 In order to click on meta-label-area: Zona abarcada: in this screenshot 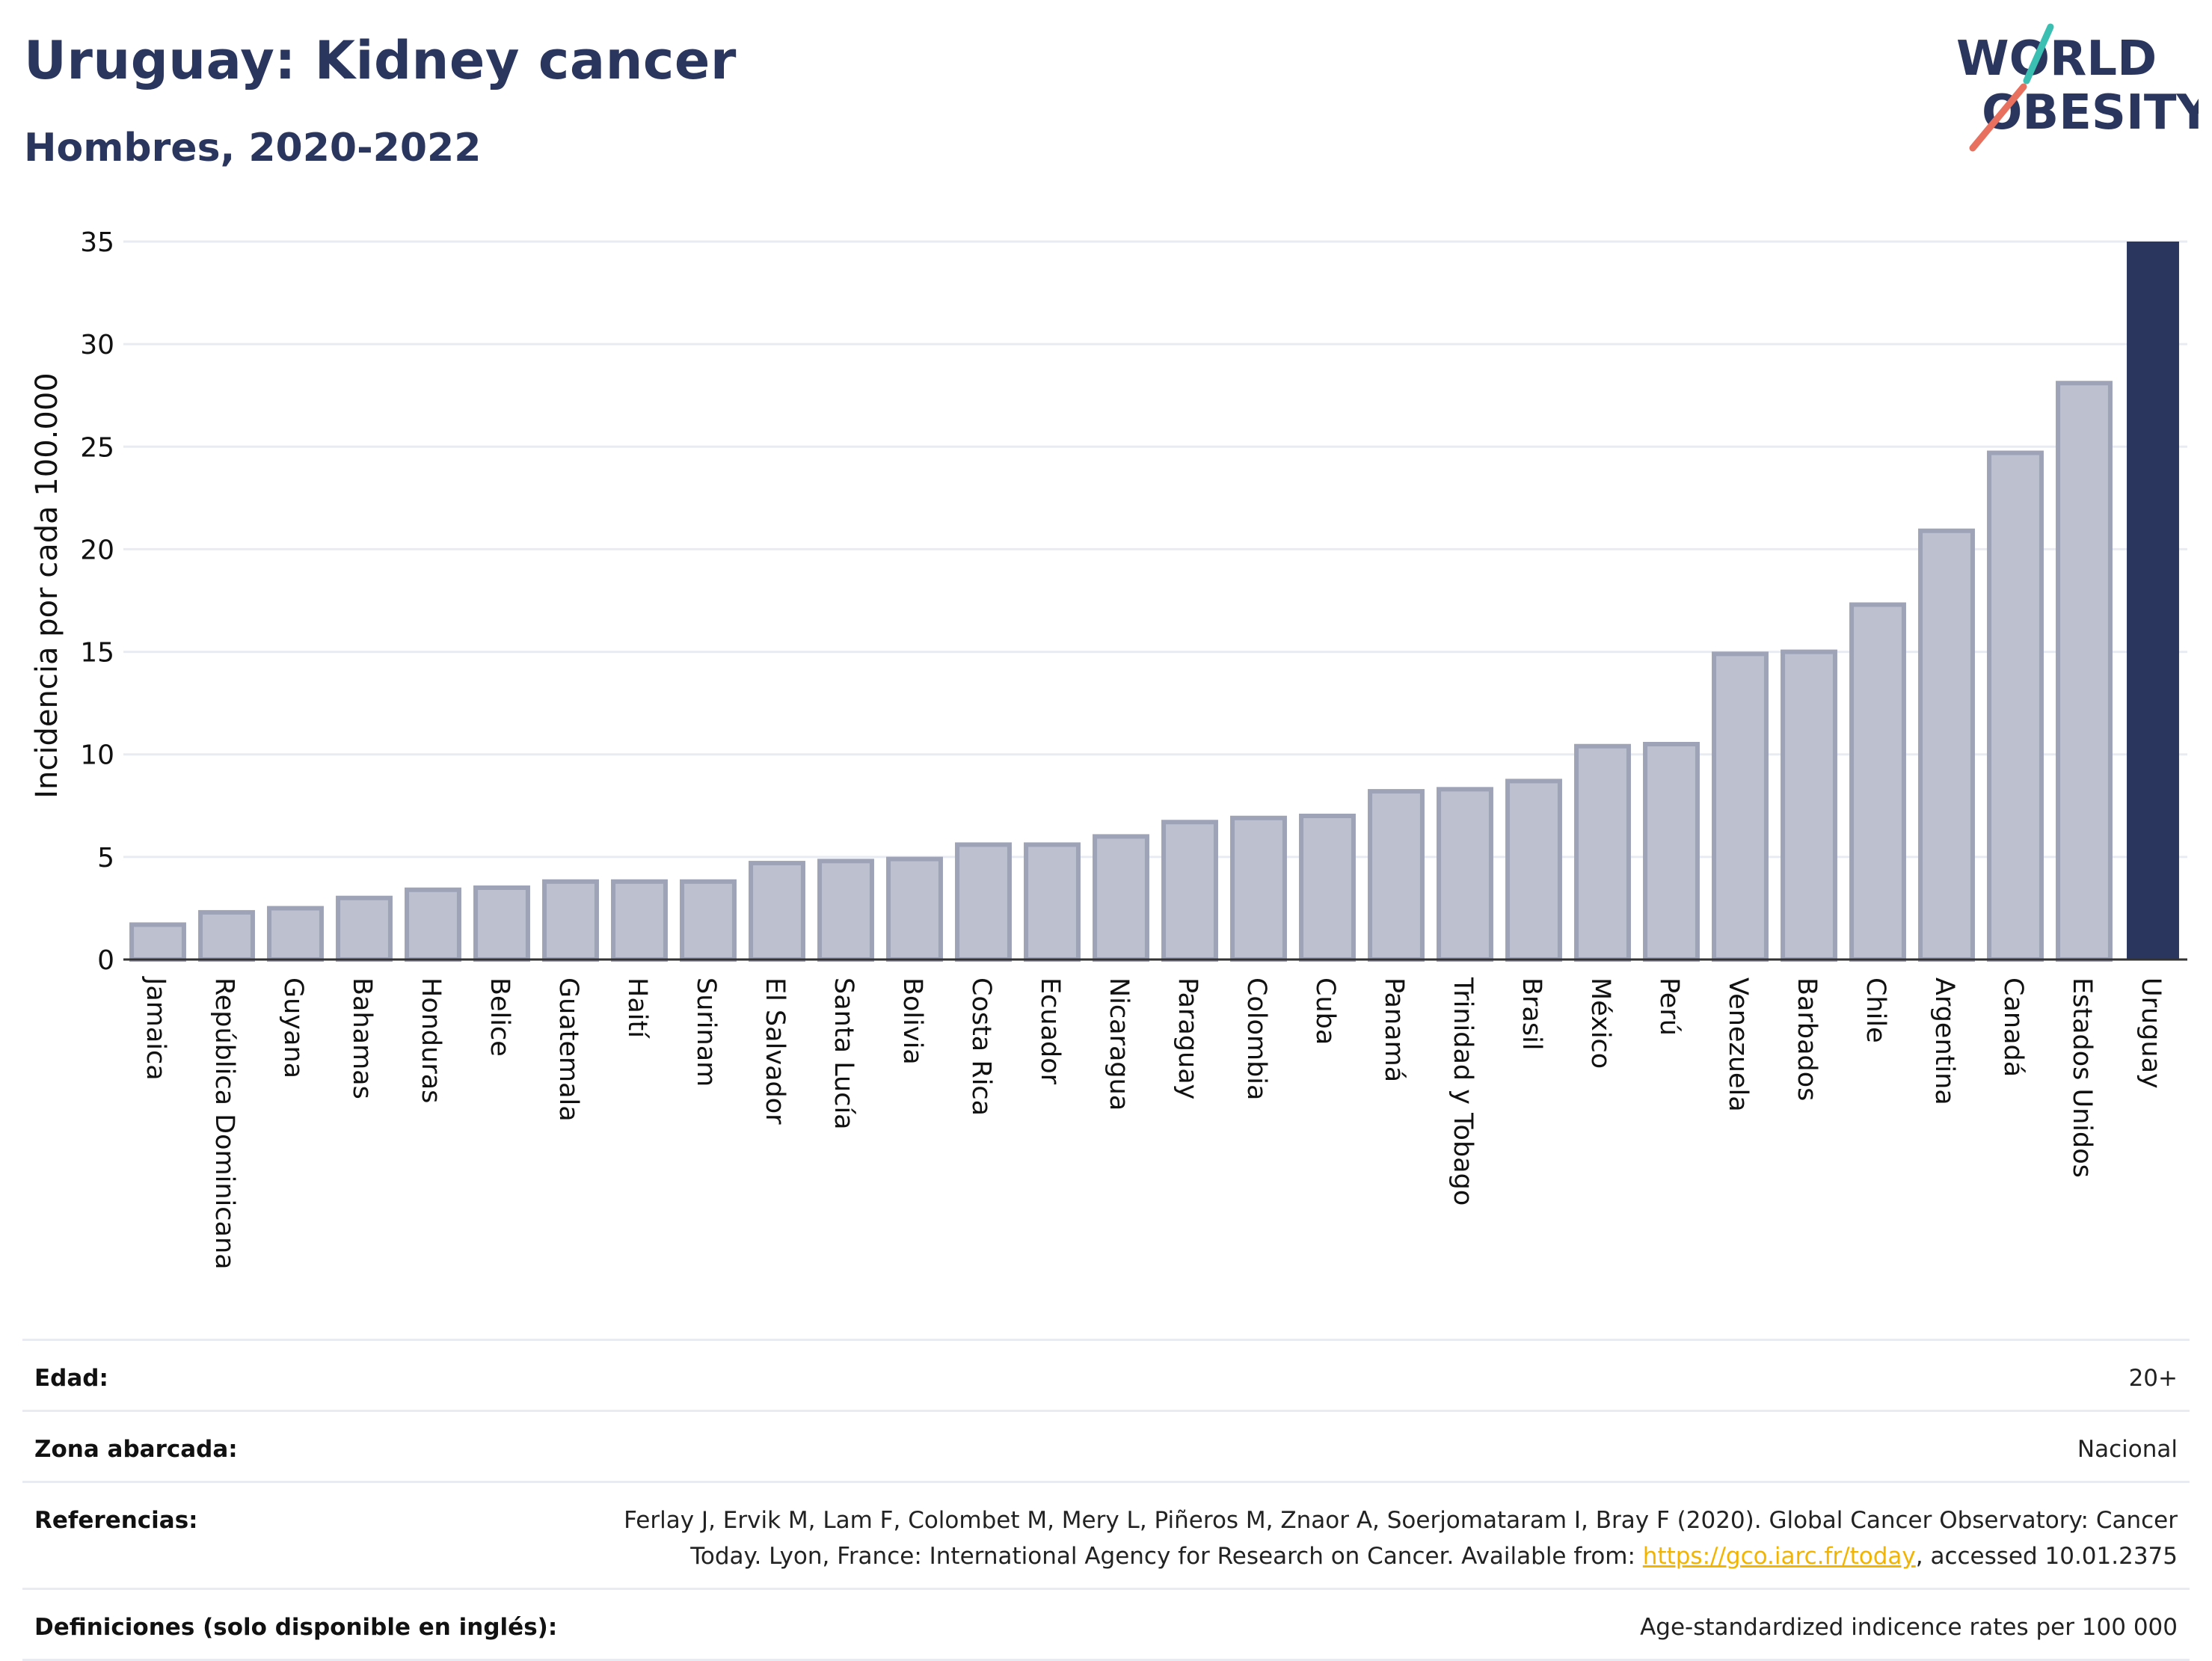, I will do `click(136, 1450)`.